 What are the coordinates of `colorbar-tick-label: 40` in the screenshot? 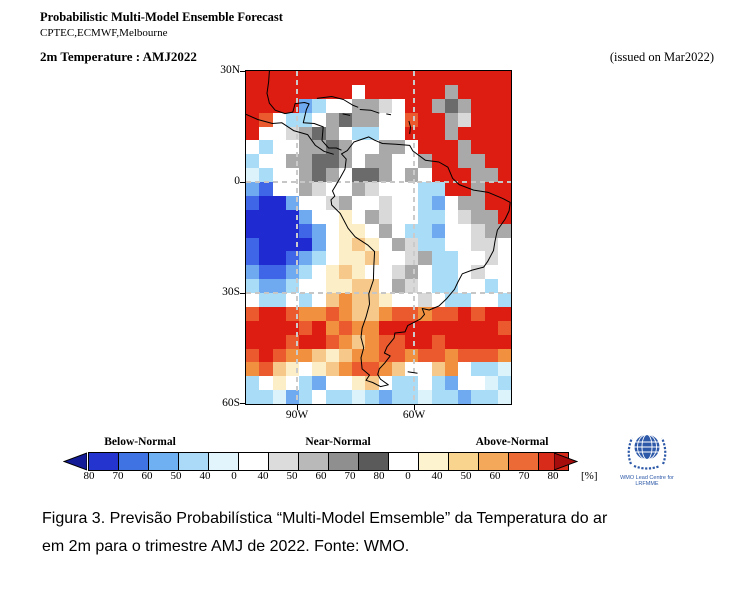 It's located at (437, 476).